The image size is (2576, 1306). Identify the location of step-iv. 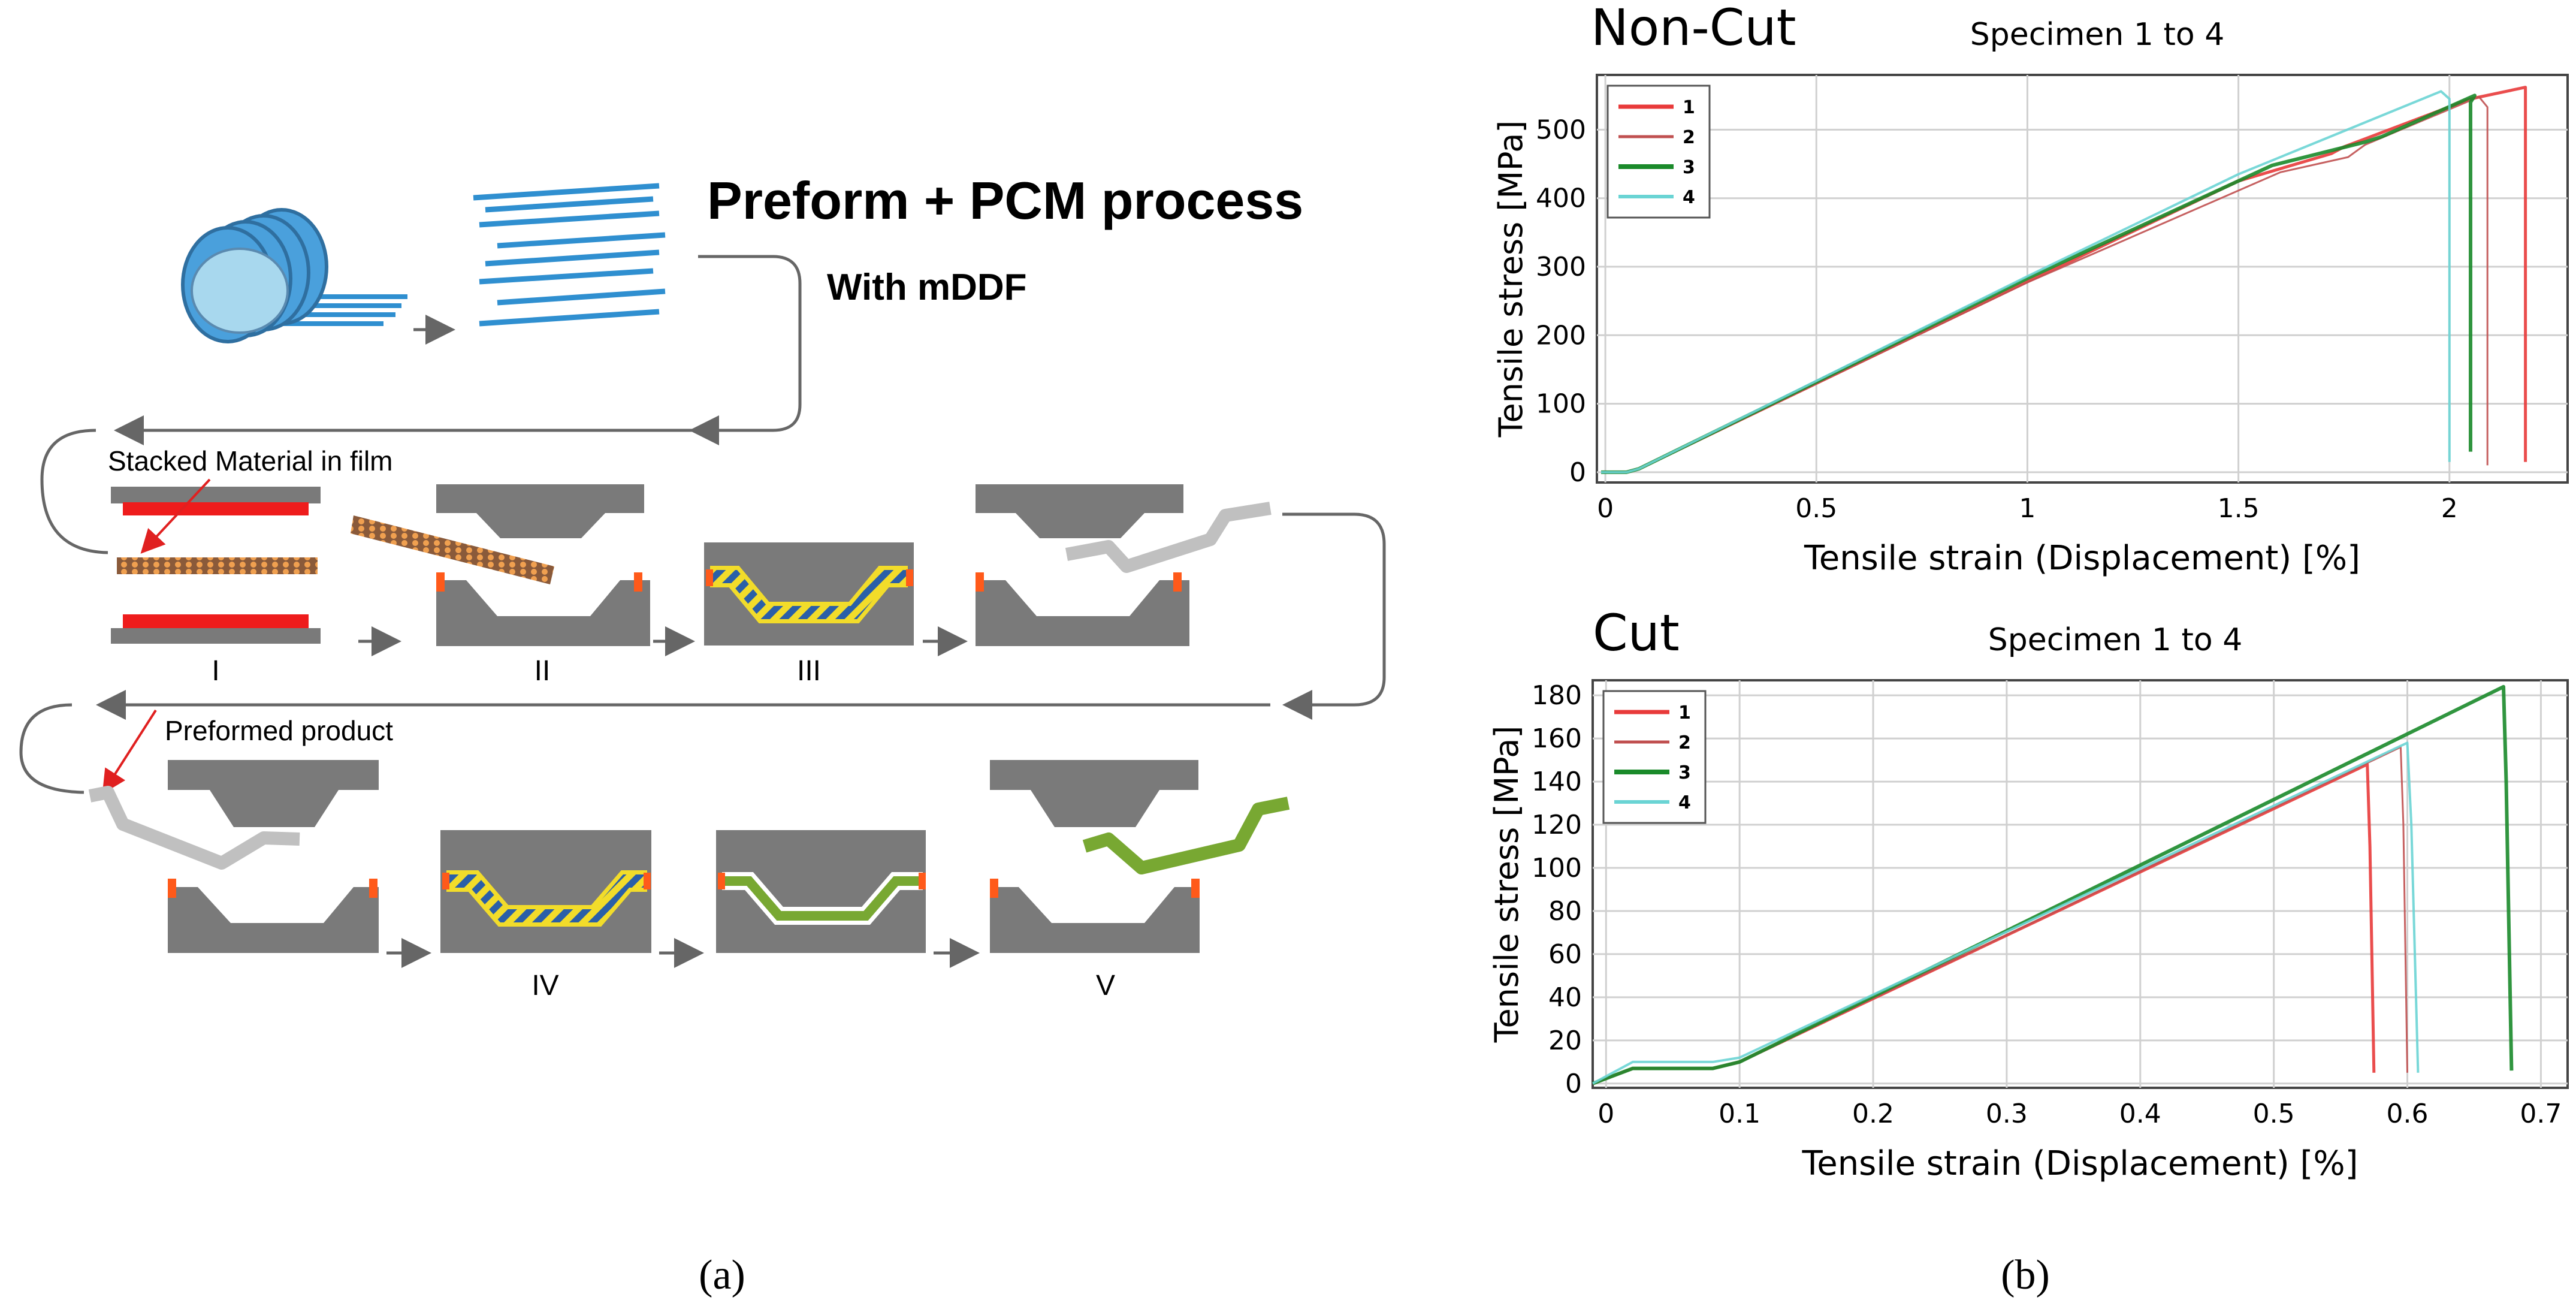
(546, 891).